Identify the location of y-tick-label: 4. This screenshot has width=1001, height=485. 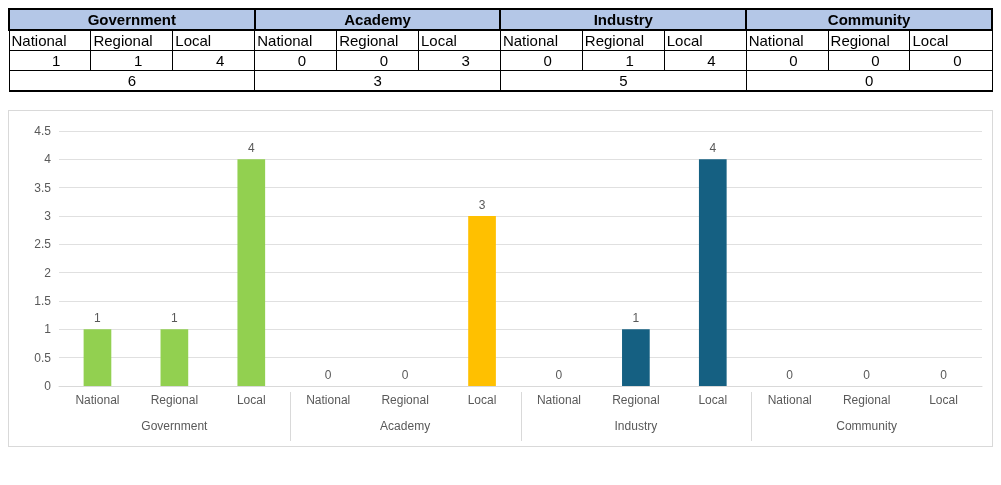
(48, 159).